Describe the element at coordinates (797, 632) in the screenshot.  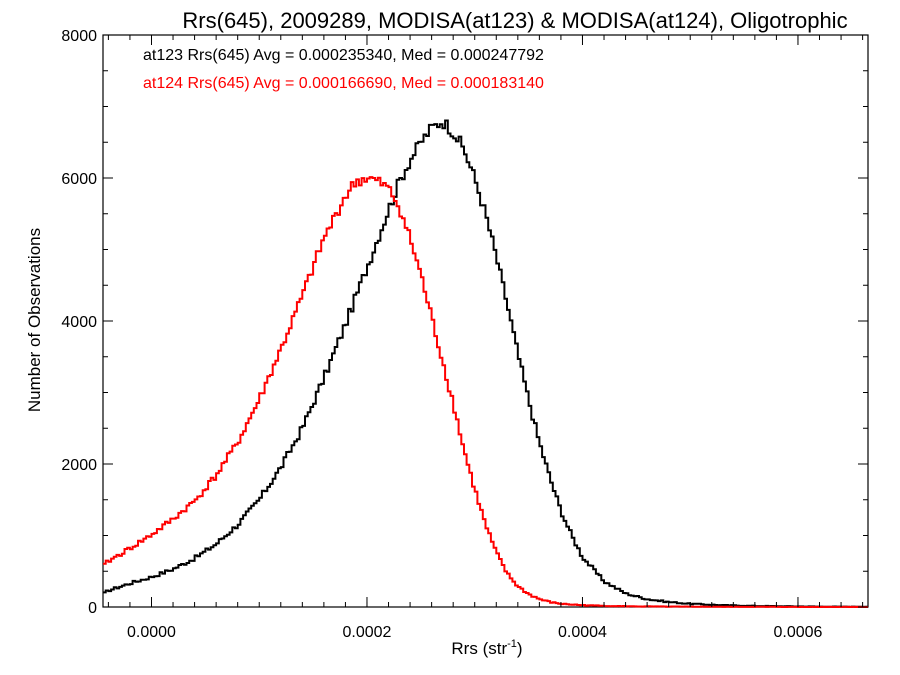
I see `x-tick-label: 0.0006` at that location.